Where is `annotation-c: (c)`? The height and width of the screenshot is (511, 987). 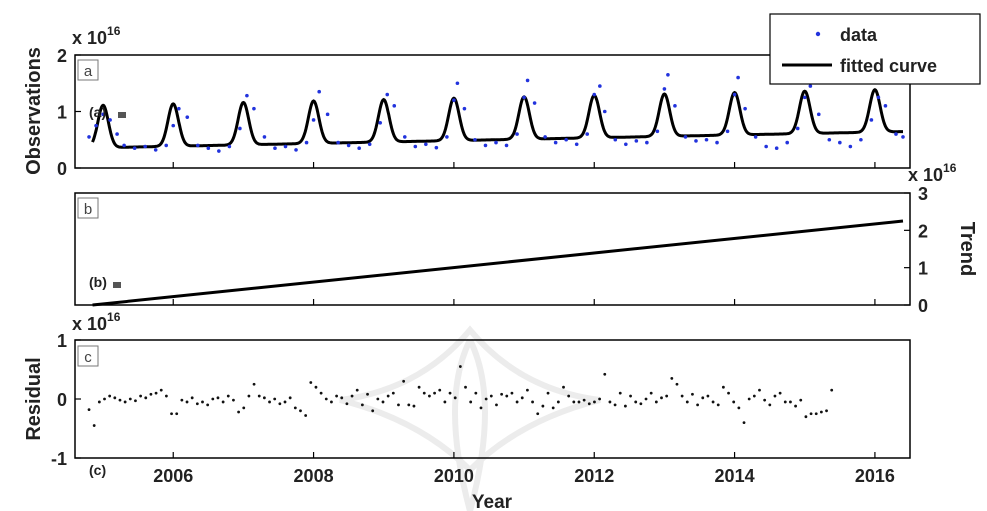 annotation-c: (c) is located at coordinates (97, 470).